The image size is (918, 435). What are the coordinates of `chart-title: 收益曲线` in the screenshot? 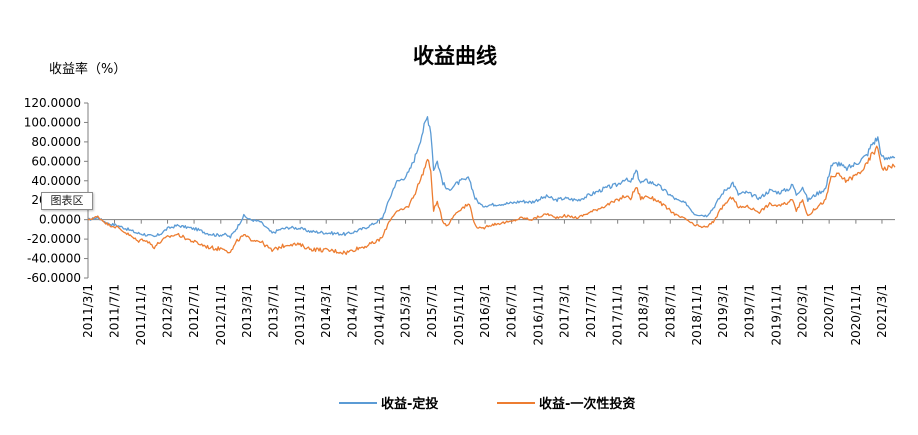 It's located at (455, 56).